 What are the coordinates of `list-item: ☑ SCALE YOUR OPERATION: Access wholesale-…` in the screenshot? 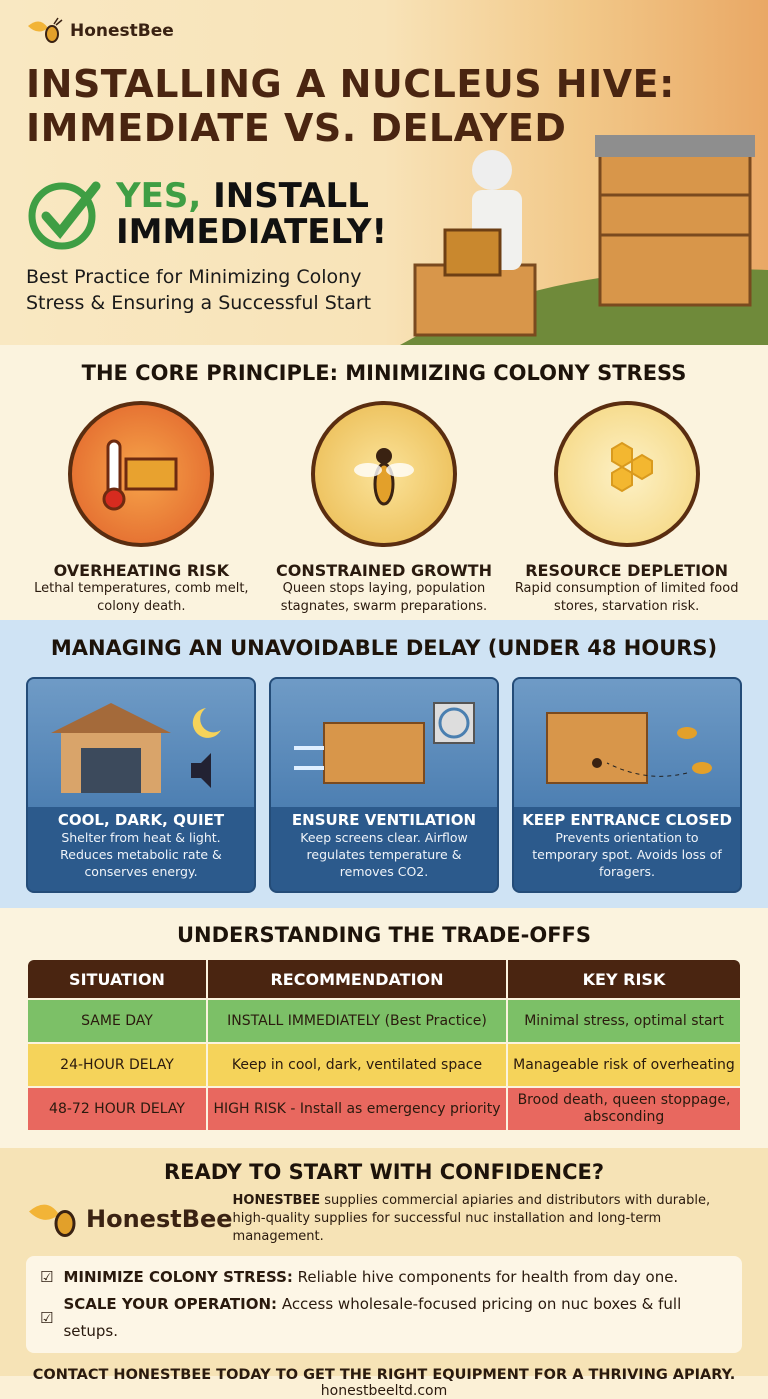 It's located at (361, 1317).